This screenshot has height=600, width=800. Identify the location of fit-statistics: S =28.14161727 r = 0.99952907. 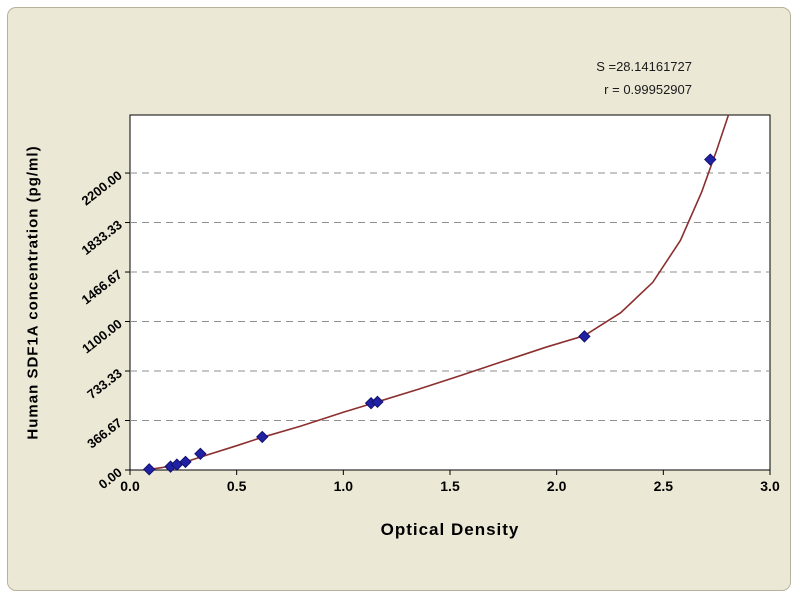
(644, 78).